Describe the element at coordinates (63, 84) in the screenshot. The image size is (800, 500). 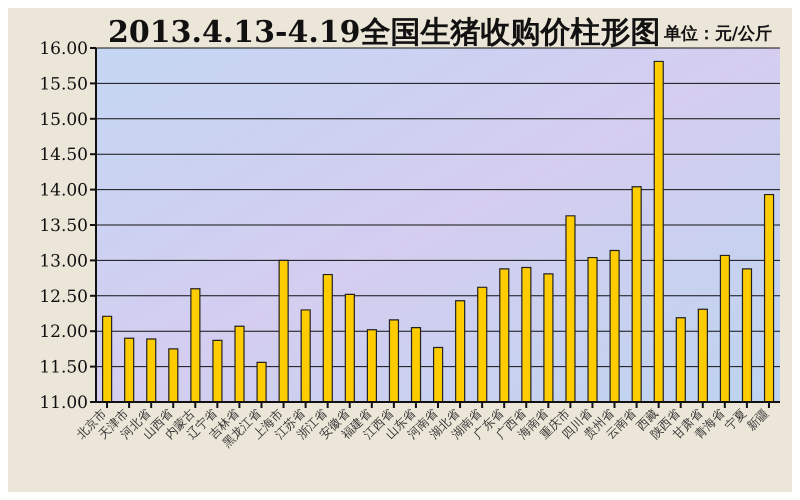
I see `y-tick-label: 15.50` at that location.